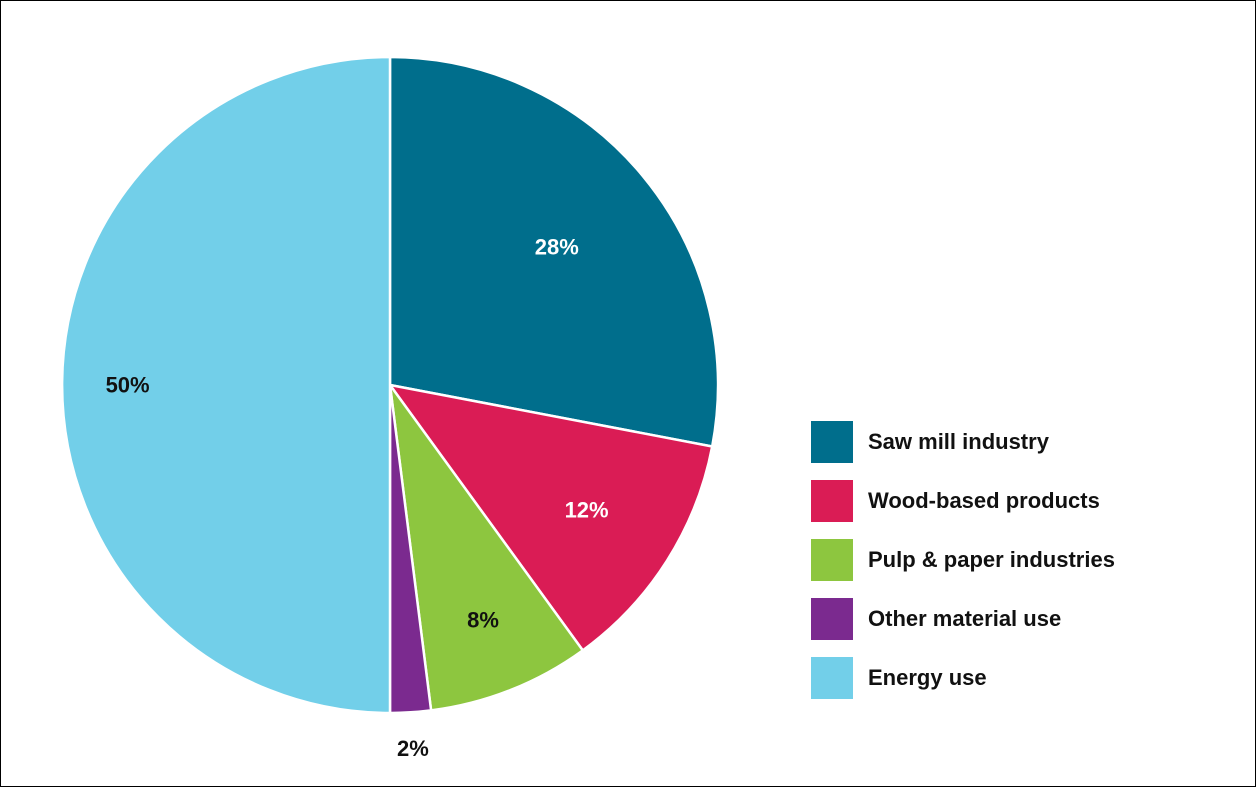 The width and height of the screenshot is (1256, 787). Describe the element at coordinates (927, 677) in the screenshot. I see `legend-label: Energy use` at that location.